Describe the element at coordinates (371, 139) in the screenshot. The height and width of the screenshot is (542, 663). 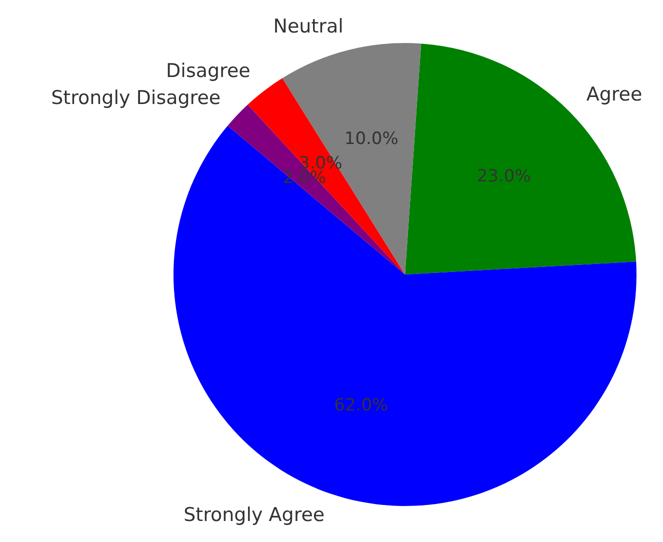
I see `data-label: 10.0%` at that location.